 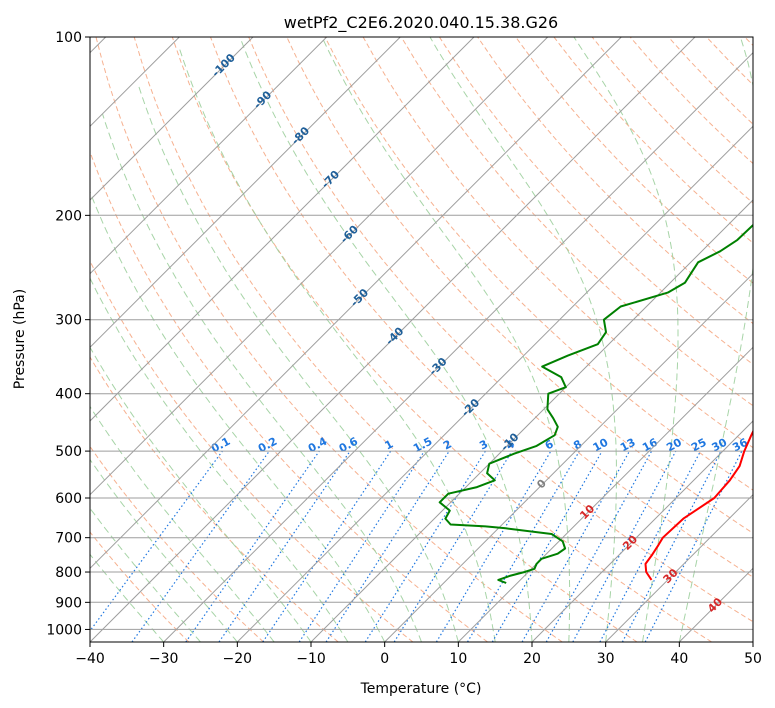 What do you see at coordinates (699, 445) in the screenshot?
I see `mixing-ratio-label: 25` at bounding box center [699, 445].